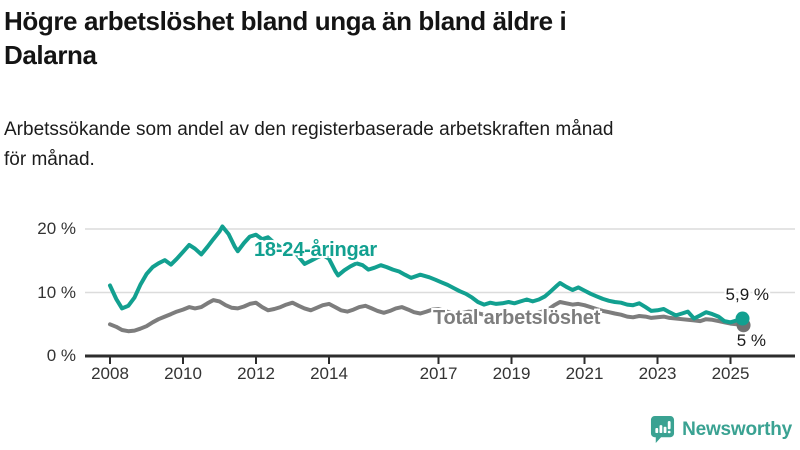 Image resolution: width=800 pixels, height=450 pixels. Describe the element at coordinates (426, 316) in the screenshot. I see `total-unemployment-line` at that location.